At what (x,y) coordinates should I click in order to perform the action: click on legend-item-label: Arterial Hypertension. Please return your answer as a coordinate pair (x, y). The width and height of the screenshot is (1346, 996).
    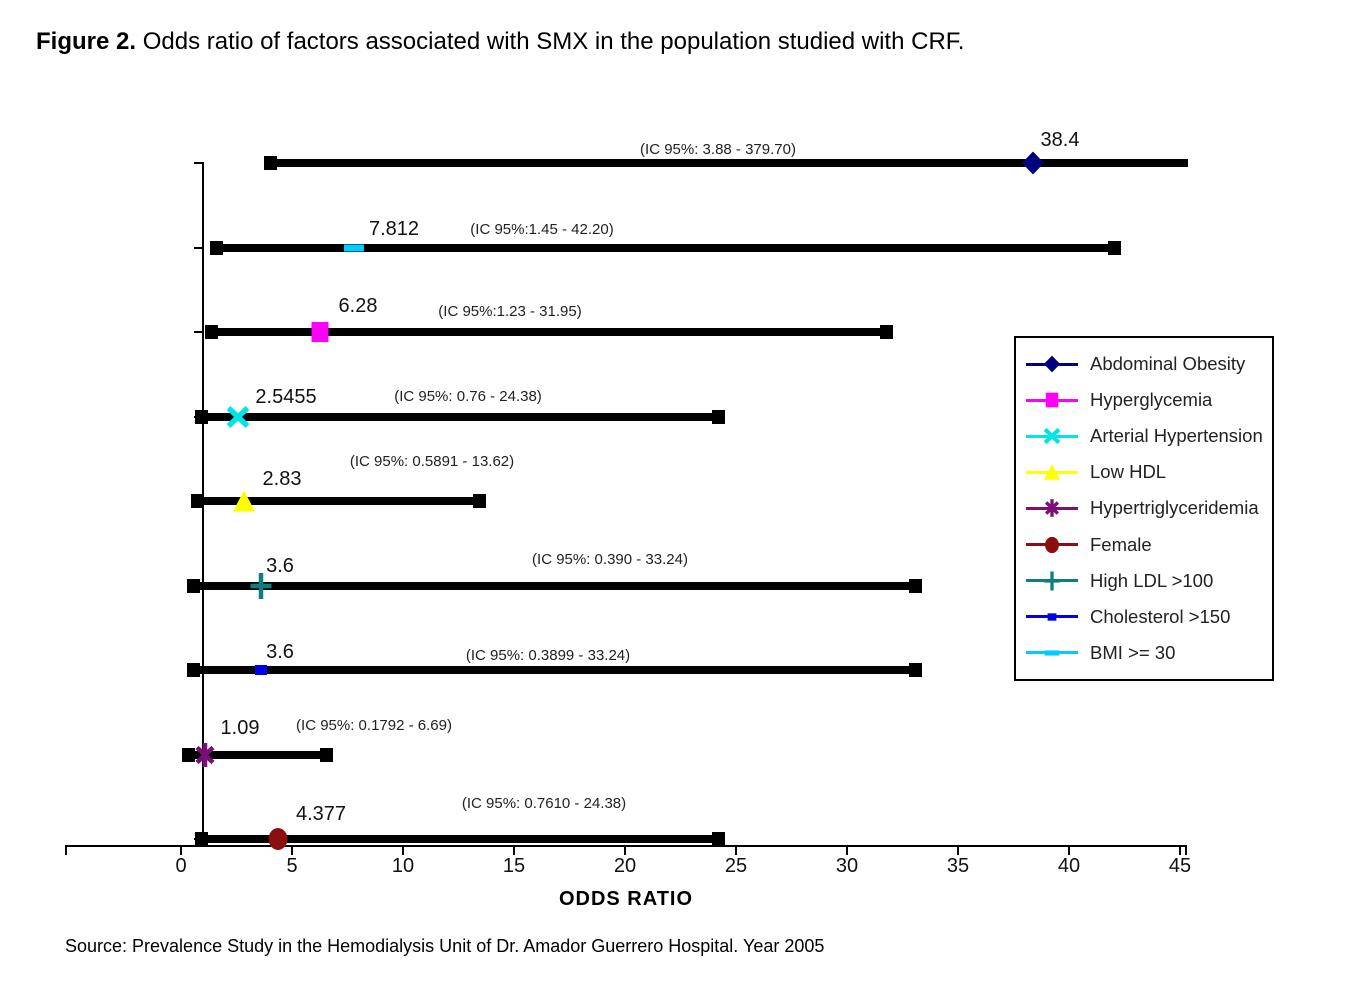
    Looking at the image, I should click on (1176, 436).